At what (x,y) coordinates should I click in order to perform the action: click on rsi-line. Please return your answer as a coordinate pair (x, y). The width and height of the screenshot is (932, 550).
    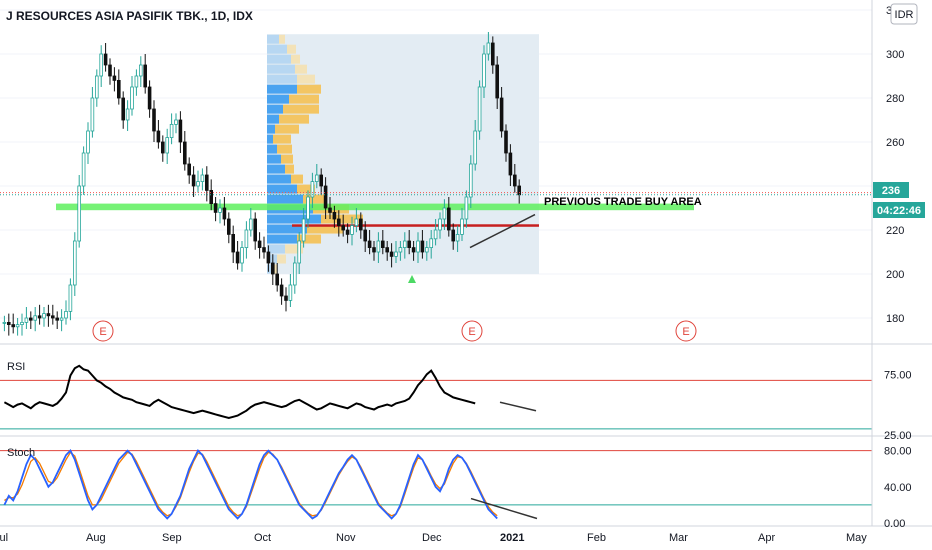
    Looking at the image, I should click on (239, 392).